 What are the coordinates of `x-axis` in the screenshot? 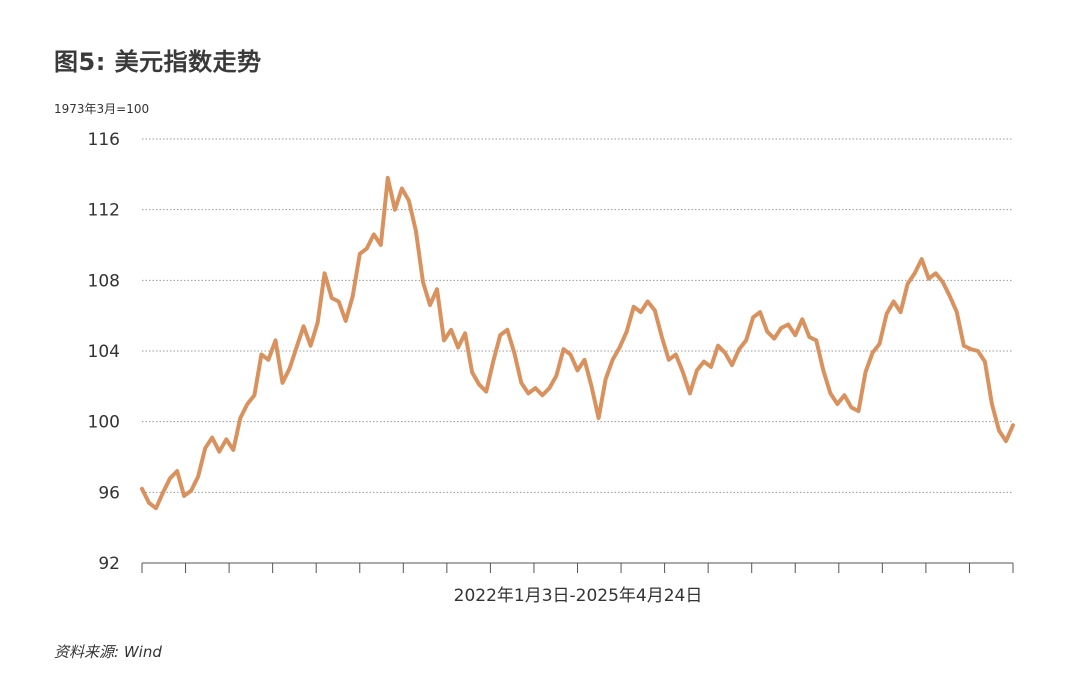 It's located at (577, 567).